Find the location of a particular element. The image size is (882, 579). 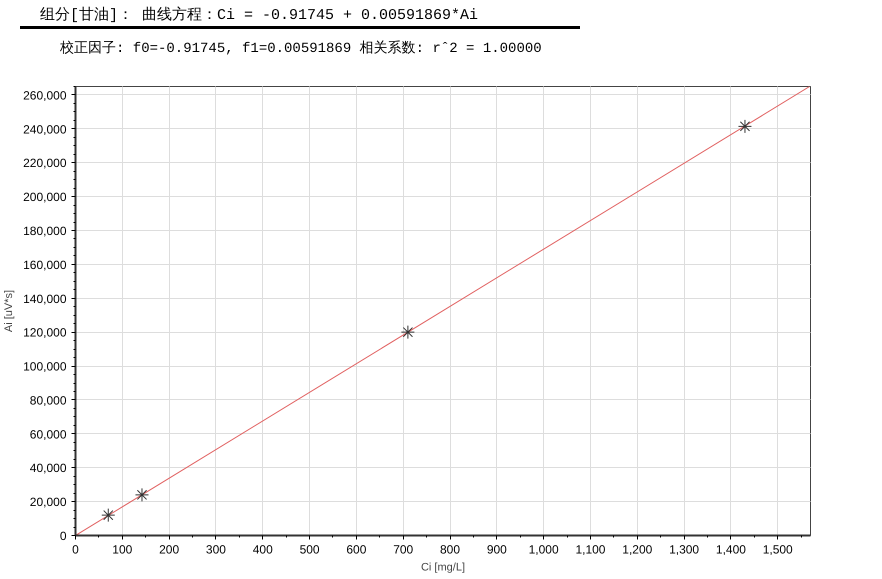

x-axis-title: Ci [mg/L] is located at coordinates (443, 568).